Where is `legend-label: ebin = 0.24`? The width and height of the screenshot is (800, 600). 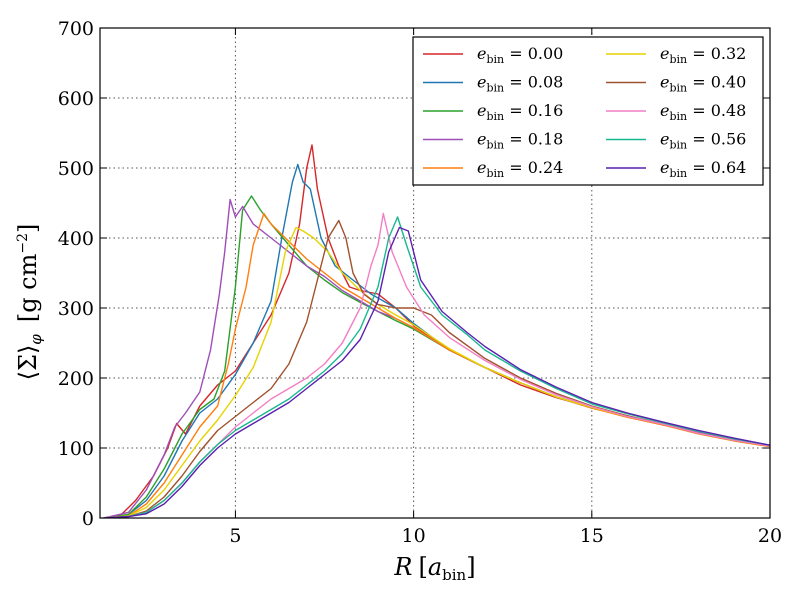 legend-label: ebin = 0.24 is located at coordinates (520, 169).